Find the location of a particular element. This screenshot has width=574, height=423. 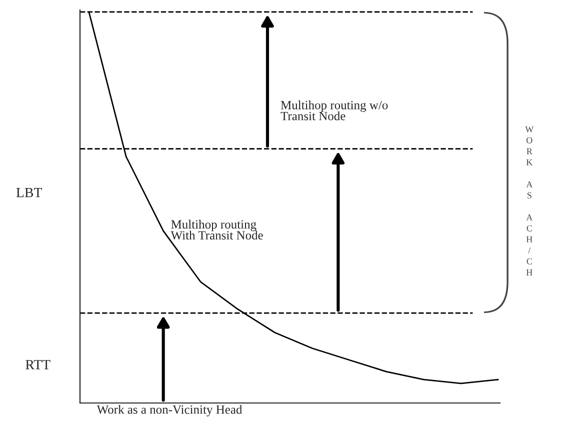

text: RTT is located at coordinates (38, 365).